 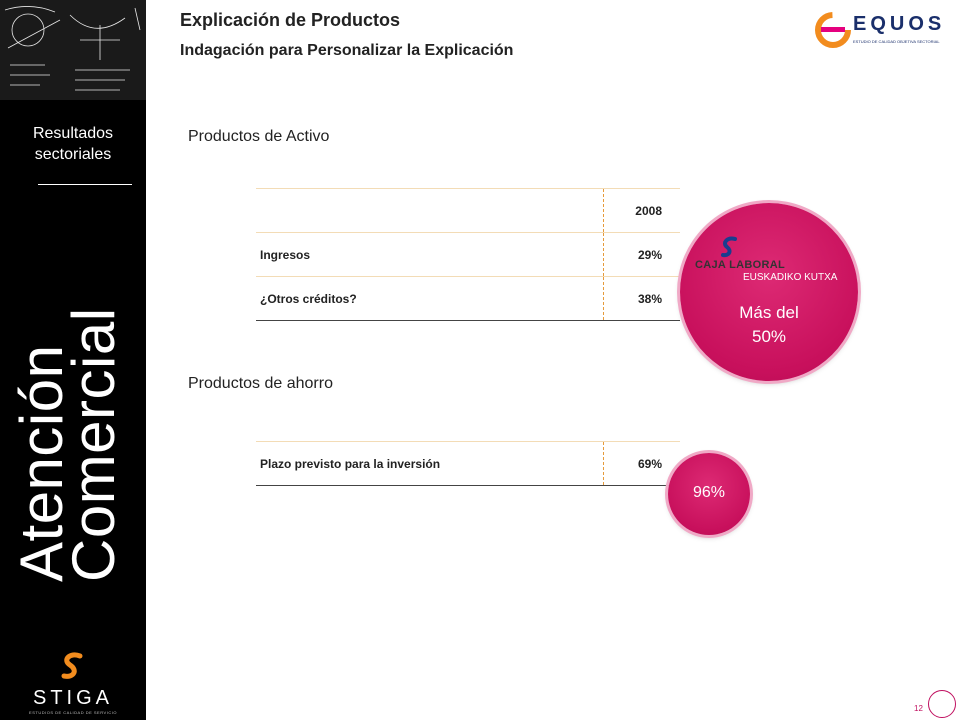 What do you see at coordinates (73, 712) in the screenshot?
I see `stiga-tagline: ESTUDIOS DE CALIDAD DE SERVICIO` at bounding box center [73, 712].